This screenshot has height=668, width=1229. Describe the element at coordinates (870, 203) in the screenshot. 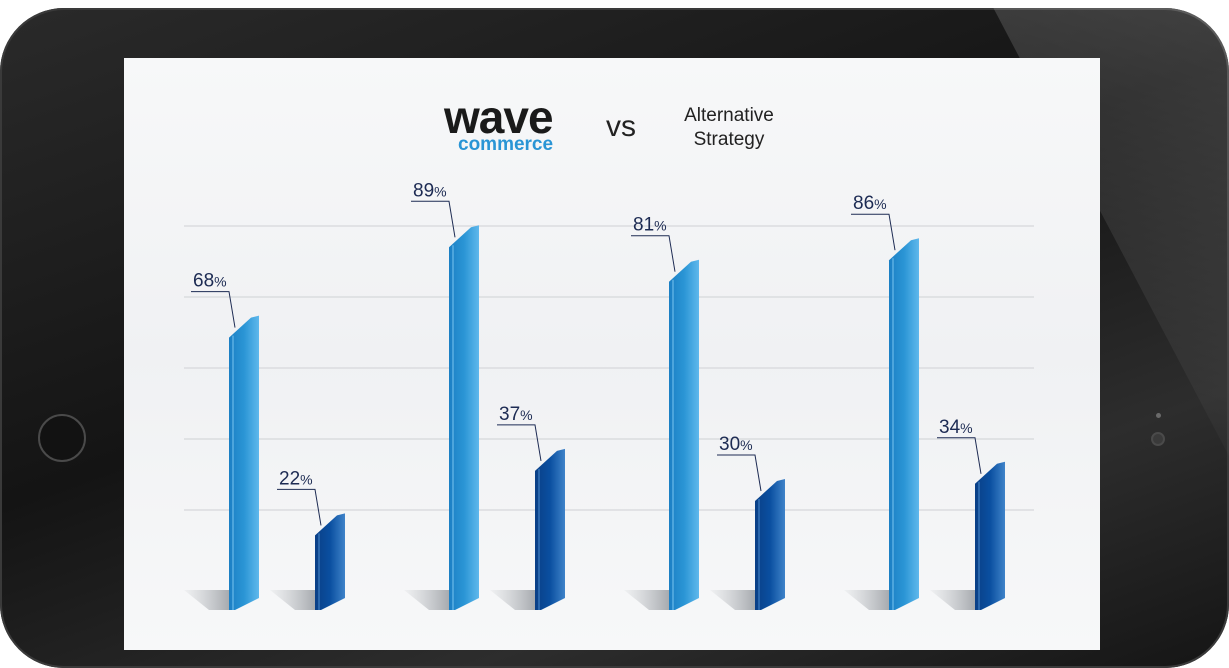

I see `data-label: 86%` at that location.